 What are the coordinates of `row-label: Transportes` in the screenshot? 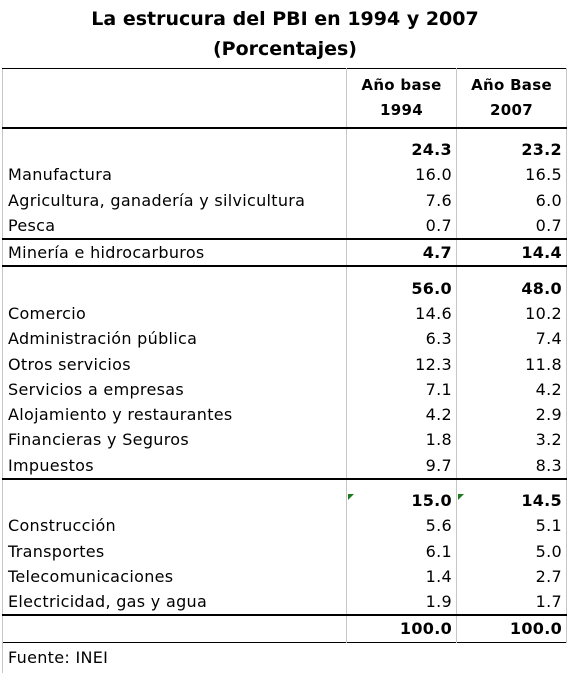 It's located at (174, 551).